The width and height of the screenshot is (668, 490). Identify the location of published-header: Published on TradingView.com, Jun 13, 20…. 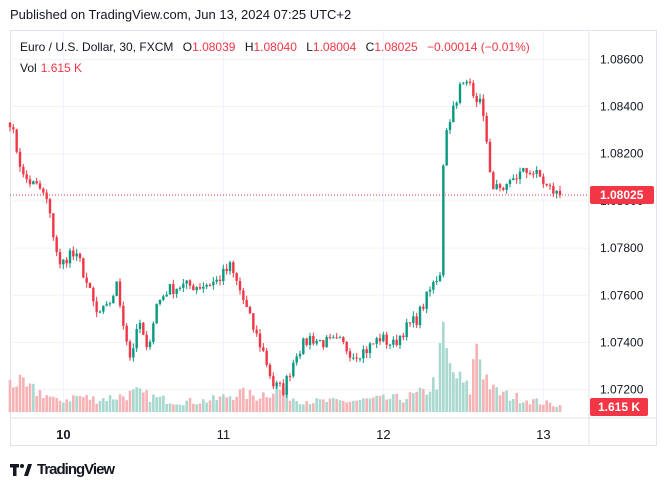
(181, 14).